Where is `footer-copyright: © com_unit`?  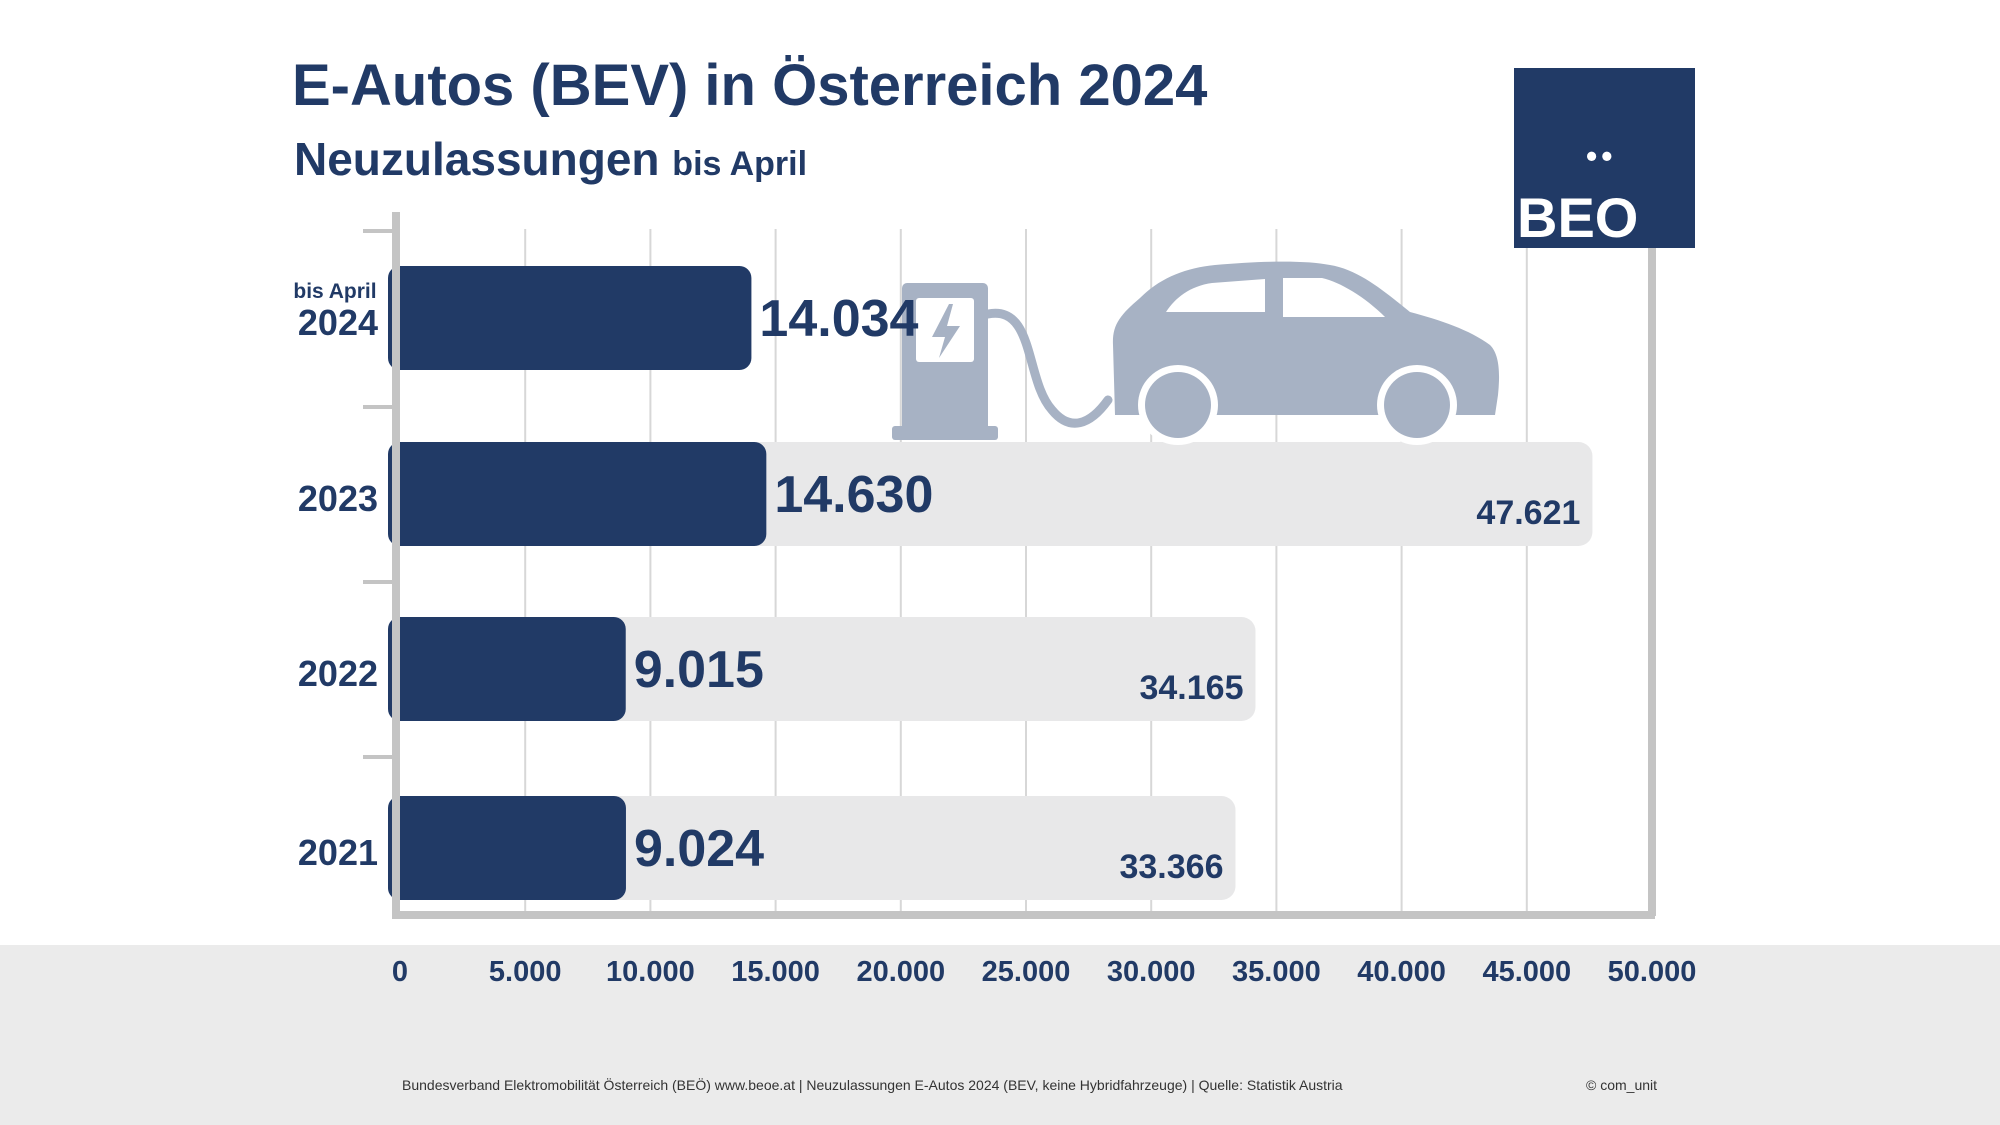
footer-copyright: © com_unit is located at coordinates (1622, 1085).